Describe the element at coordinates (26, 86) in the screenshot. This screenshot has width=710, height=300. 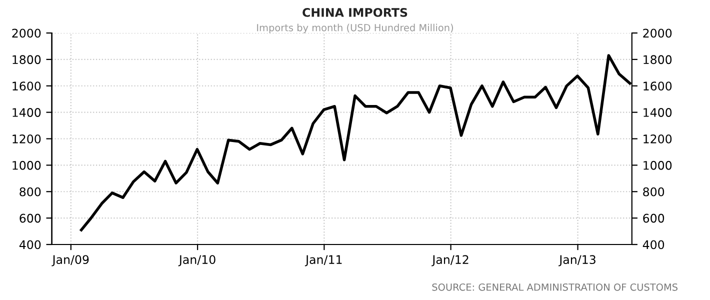
I see `y-tick-label: 1600` at that location.